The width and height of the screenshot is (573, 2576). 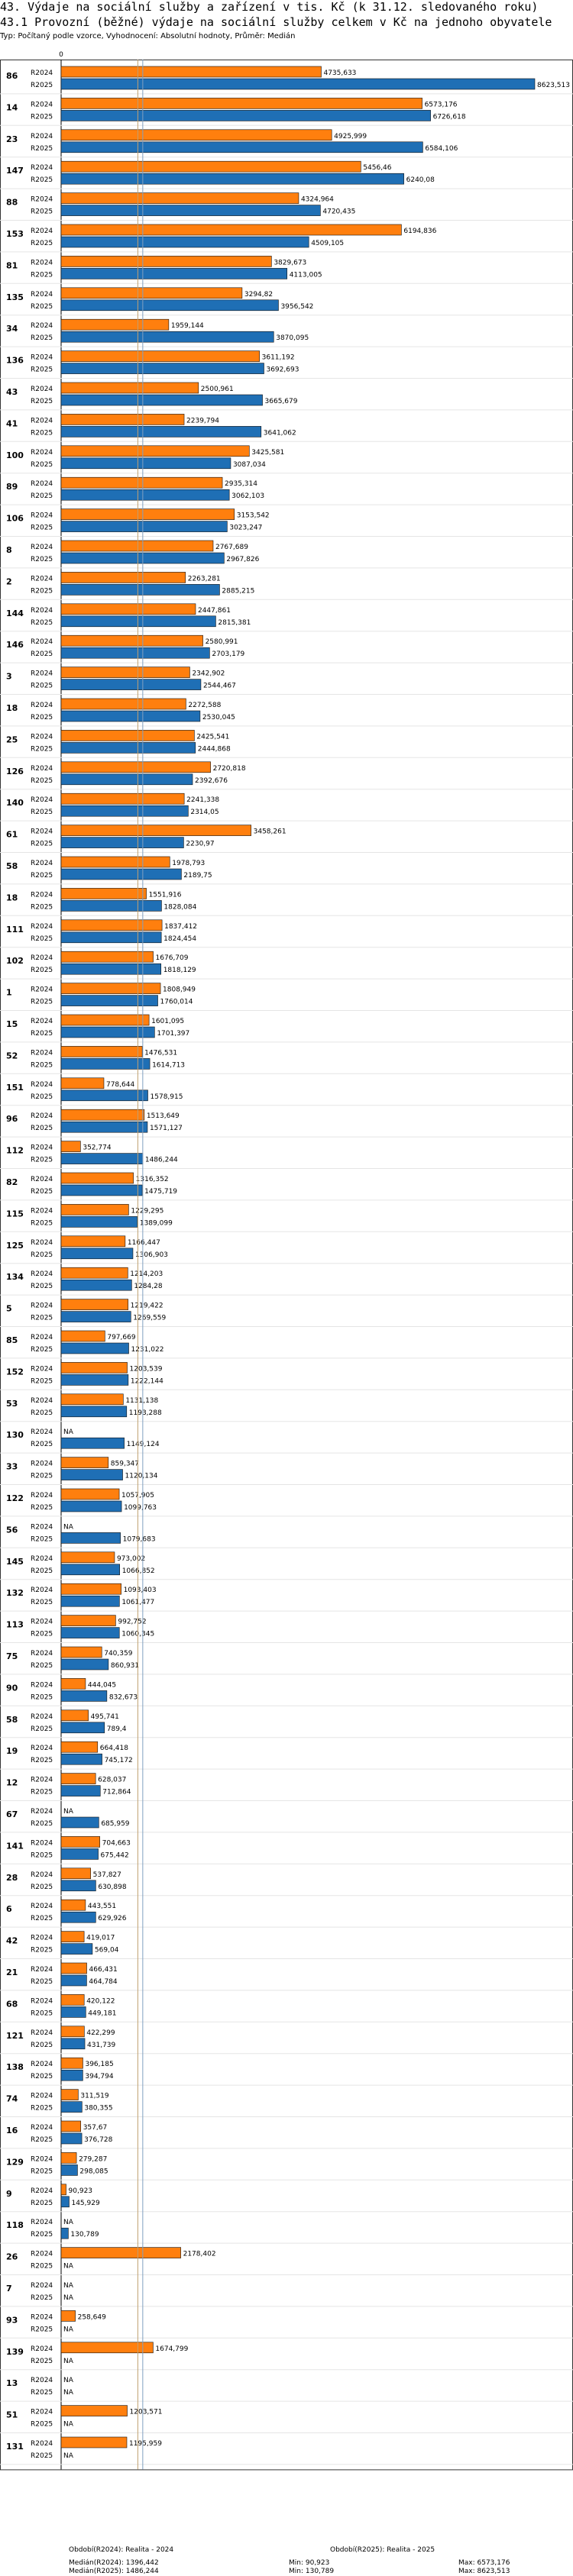 What do you see at coordinates (202, 420) in the screenshot?
I see `data-label: 2239,794` at bounding box center [202, 420].